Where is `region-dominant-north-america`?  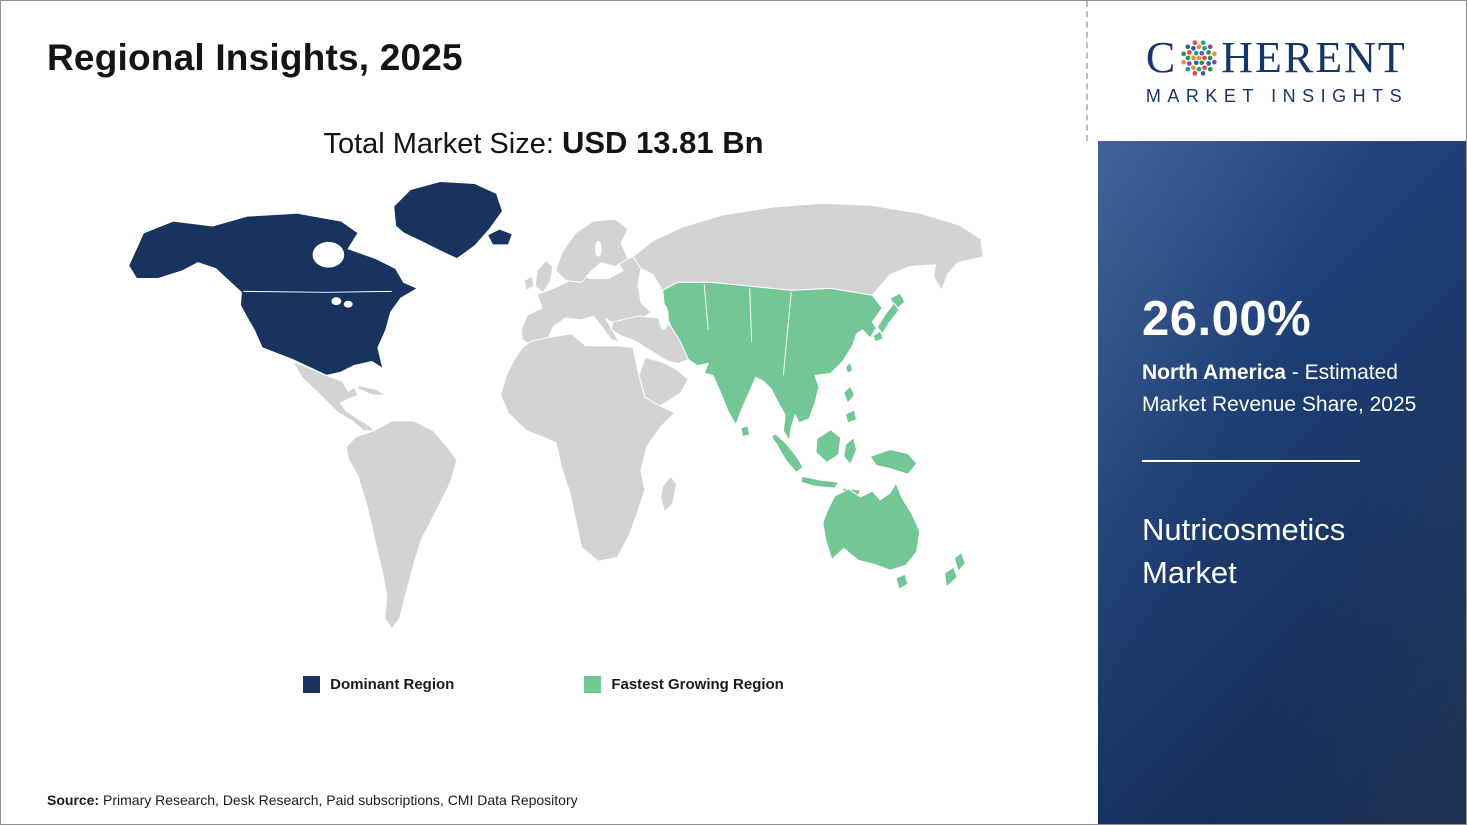
region-dominant-north-america is located at coordinates (320, 278).